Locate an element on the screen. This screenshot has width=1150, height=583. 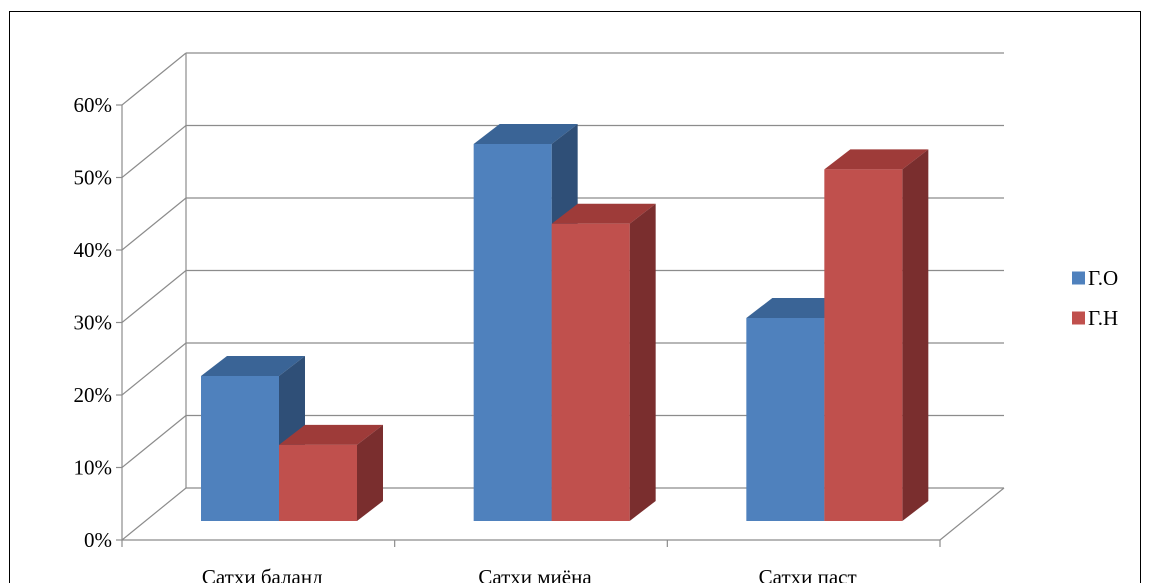
y-tick-label-0: 0% is located at coordinates (98, 540).